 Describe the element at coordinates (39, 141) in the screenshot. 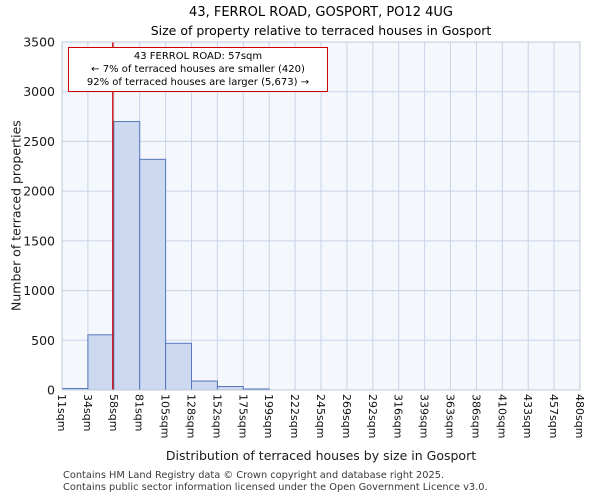

I see `y-tick-label: 2500` at that location.